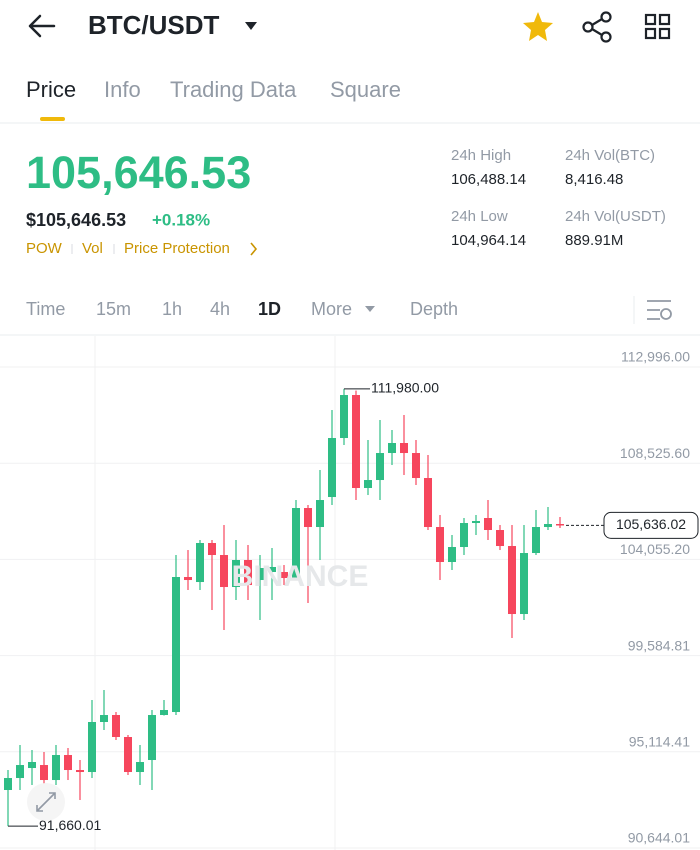 Image resolution: width=700 pixels, height=850 pixels. Describe the element at coordinates (177, 248) in the screenshot. I see `tag: Price Protection` at that location.